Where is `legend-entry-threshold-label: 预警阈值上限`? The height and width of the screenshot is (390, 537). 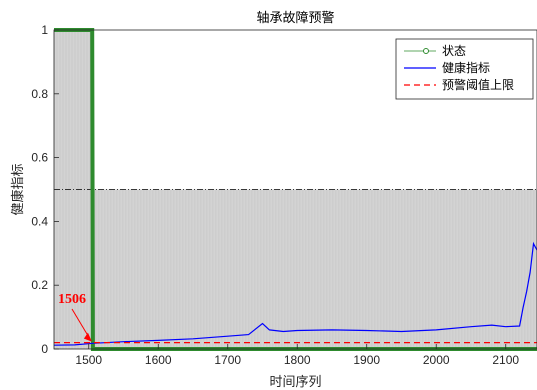 legend-entry-threshold-label: 预警阈值上限 is located at coordinates (478, 84).